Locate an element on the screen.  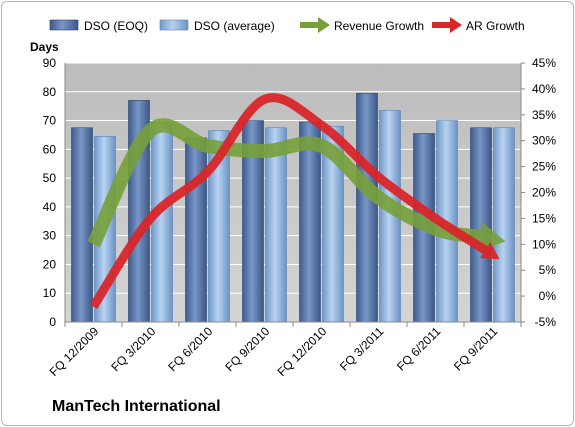
y2-tick-label: 0% is located at coordinates (548, 296).